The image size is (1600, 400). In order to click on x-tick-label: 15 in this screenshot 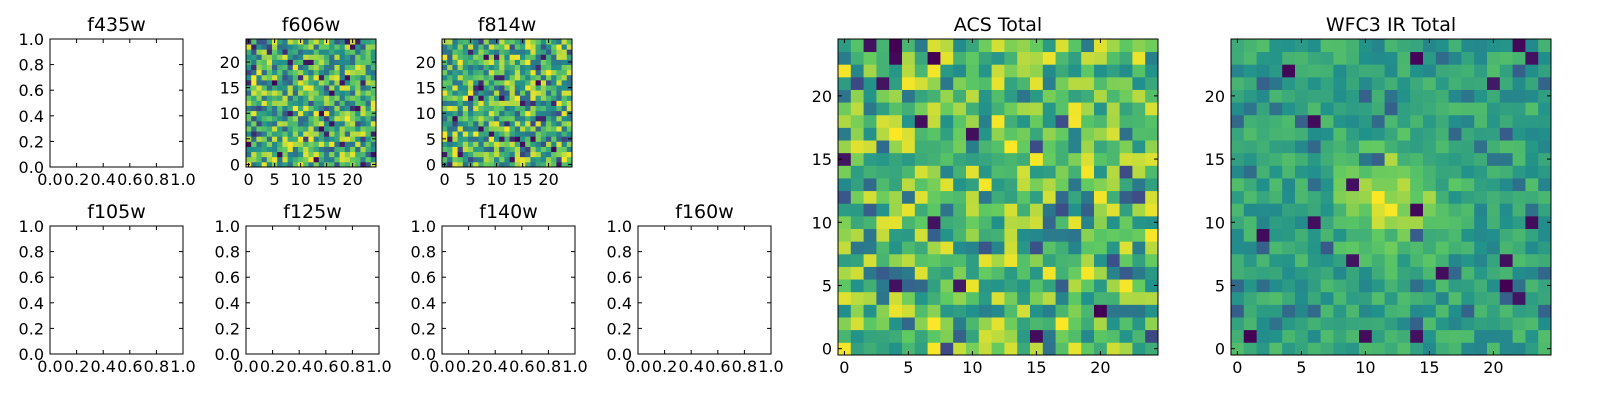, I will do `click(326, 179)`.